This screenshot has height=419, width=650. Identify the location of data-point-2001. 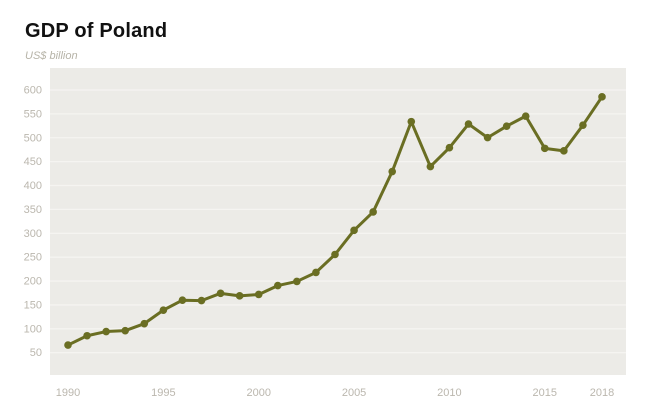
(277, 285).